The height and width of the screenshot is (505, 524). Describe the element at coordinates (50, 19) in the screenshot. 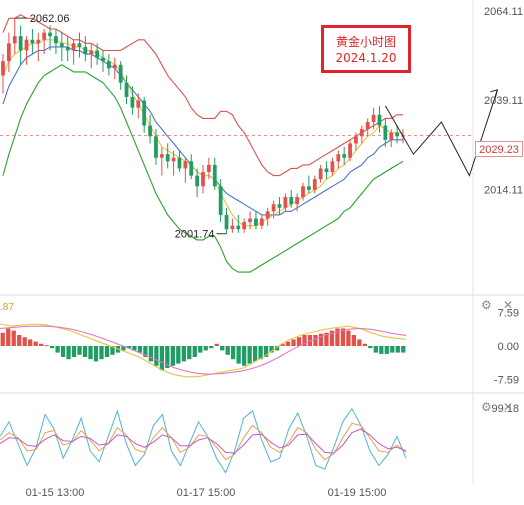

I see `high-marker-label: 2062.06` at that location.